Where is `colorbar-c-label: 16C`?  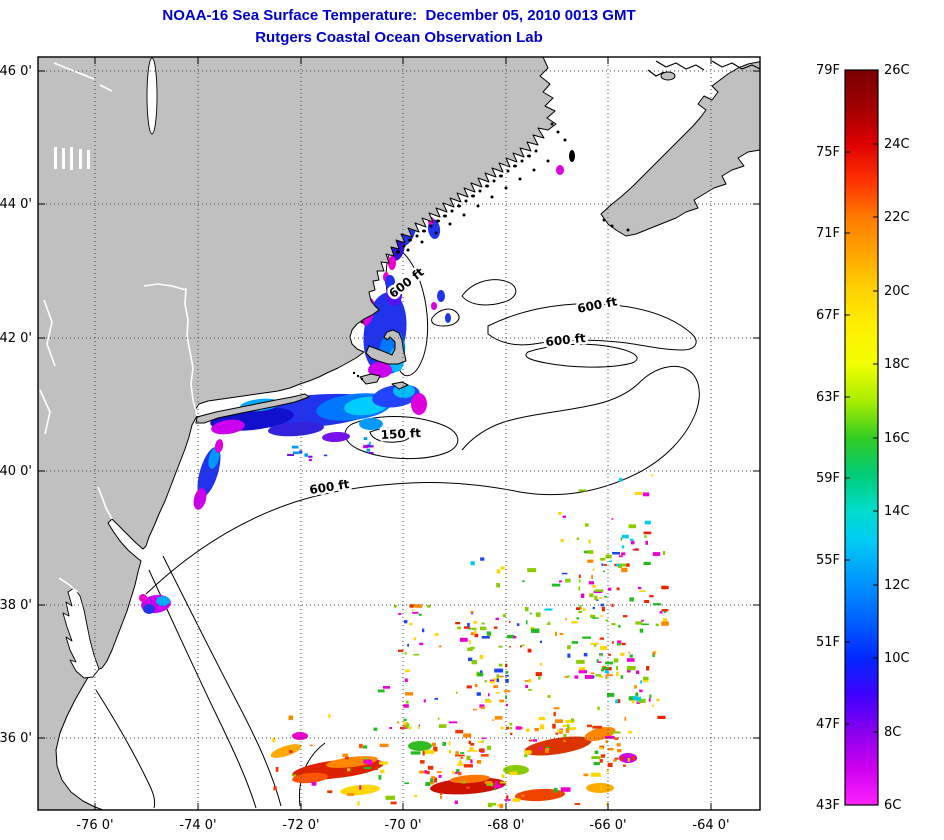
colorbar-c-label: 16C is located at coordinates (897, 438).